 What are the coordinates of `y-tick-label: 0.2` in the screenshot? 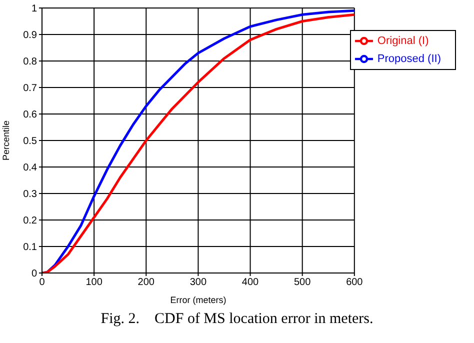 It's located at (30, 221).